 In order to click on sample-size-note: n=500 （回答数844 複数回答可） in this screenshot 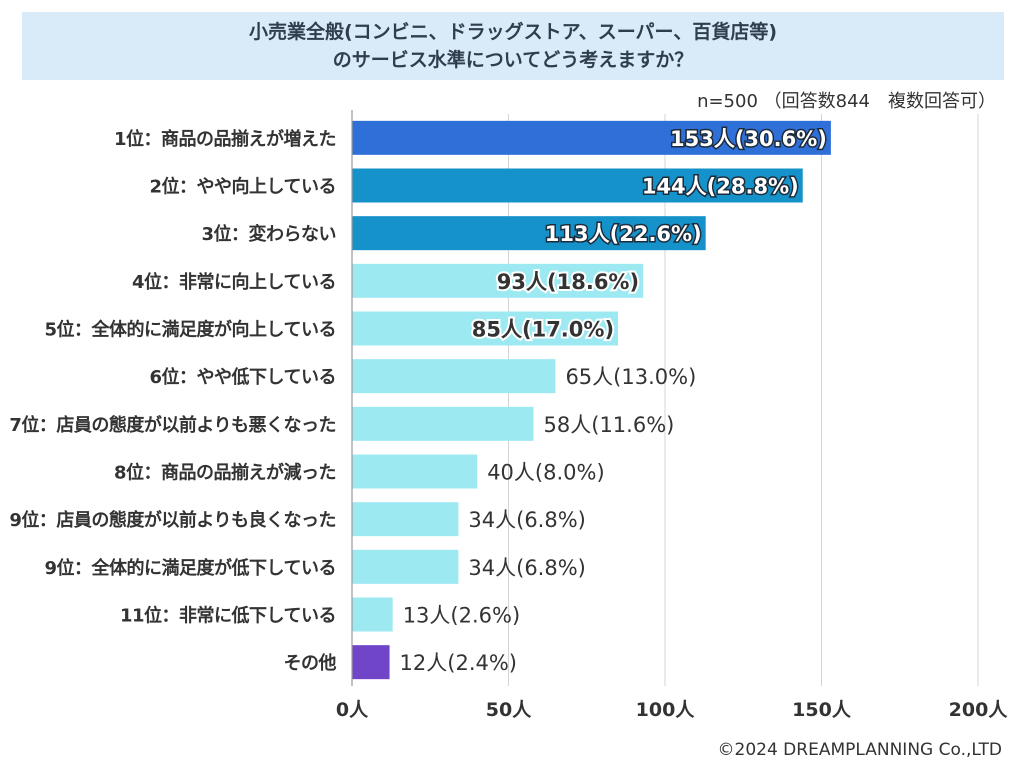, I will do `click(846, 101)`.